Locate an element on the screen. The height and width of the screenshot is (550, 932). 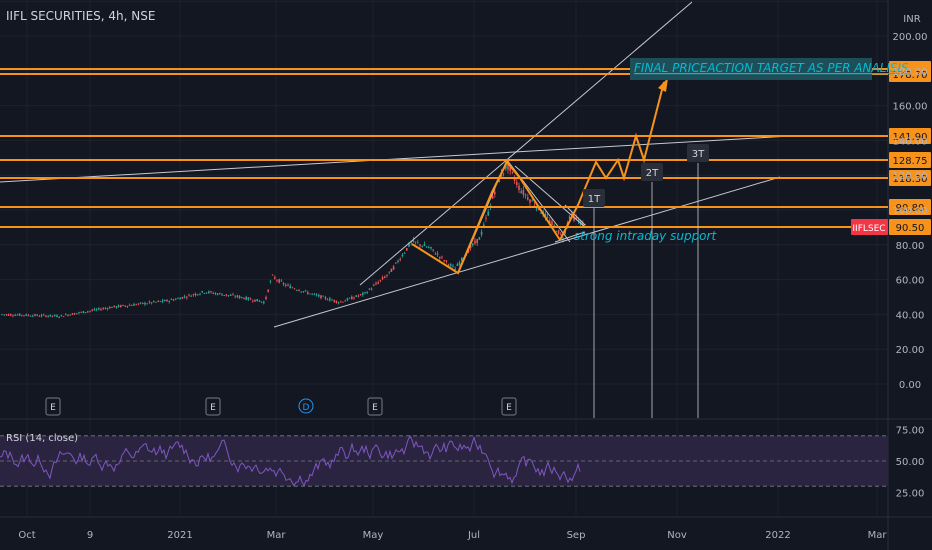
price-tick-label: 100.00 is located at coordinates (910, 211).